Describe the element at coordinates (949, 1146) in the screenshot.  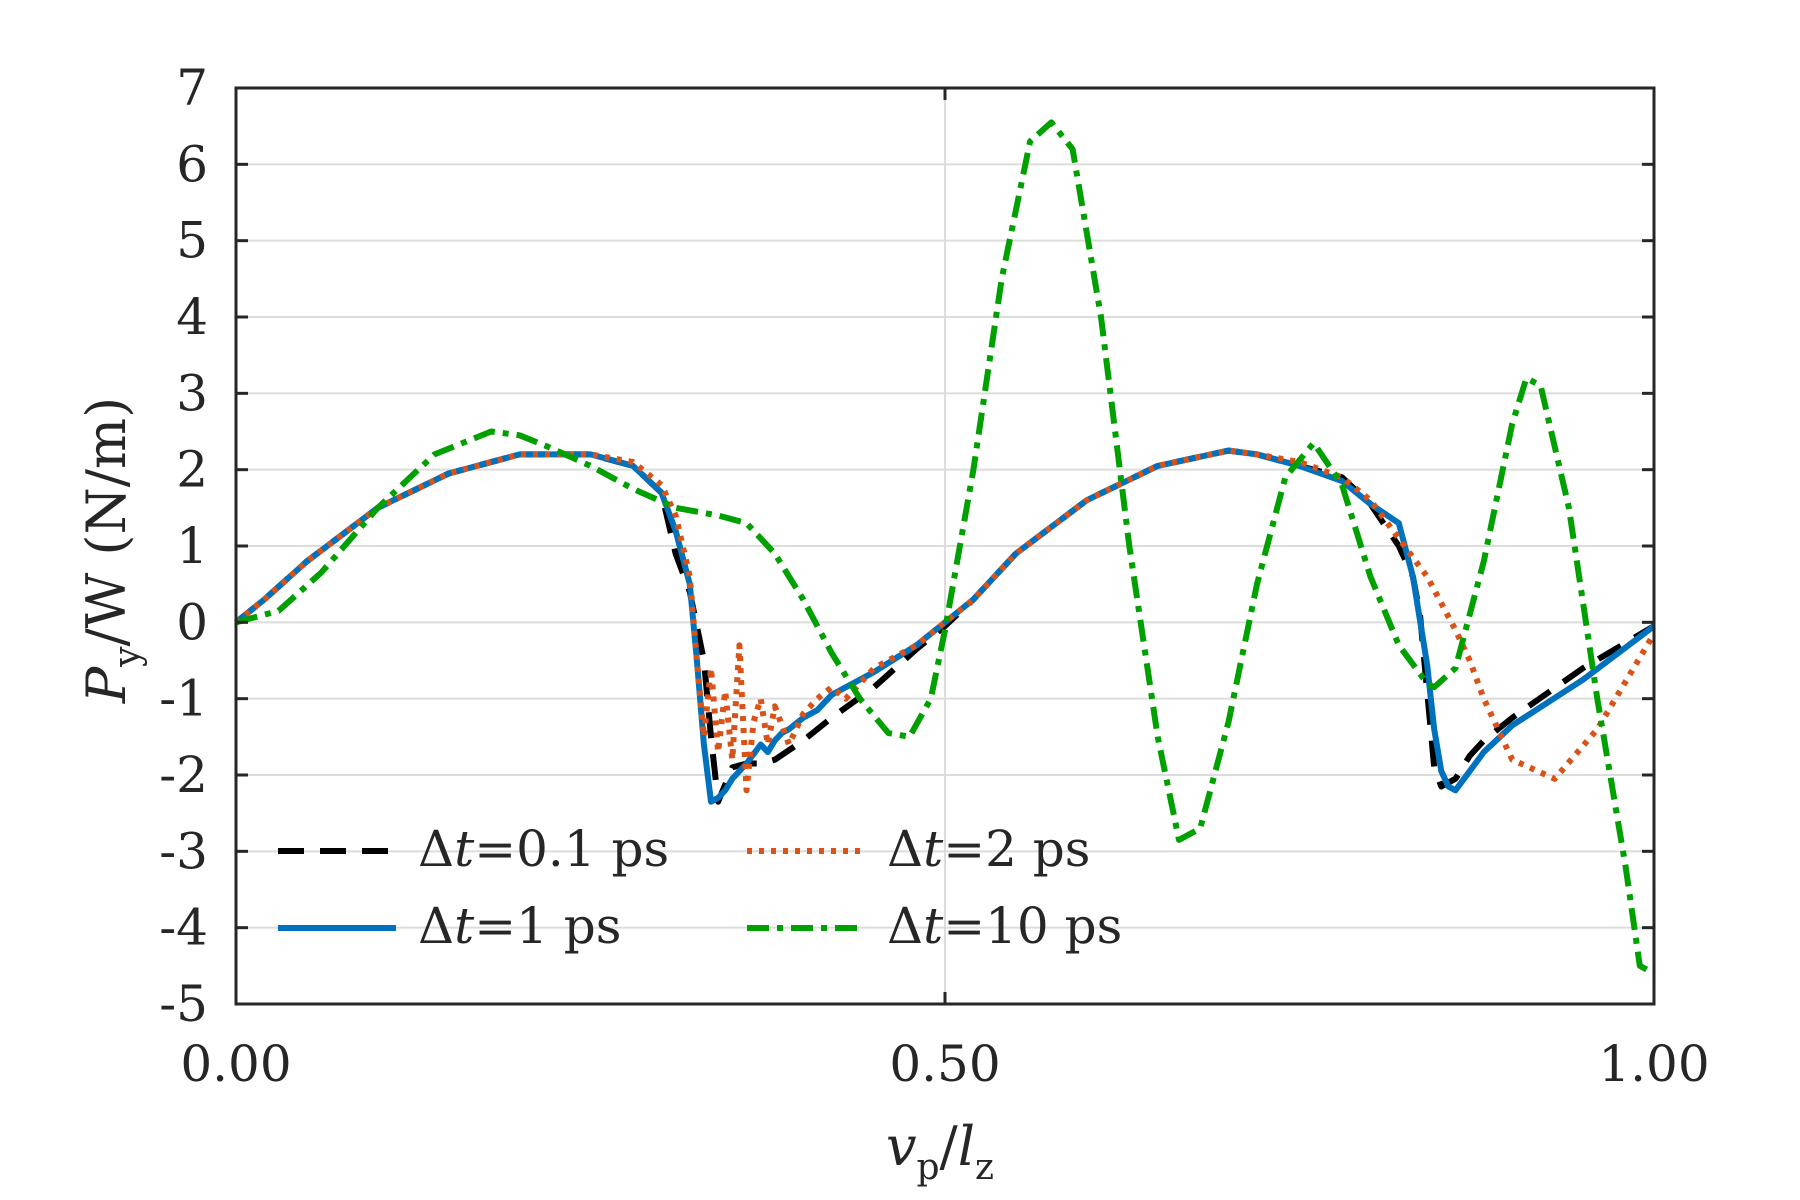
I see `x-label-slash: /` at that location.